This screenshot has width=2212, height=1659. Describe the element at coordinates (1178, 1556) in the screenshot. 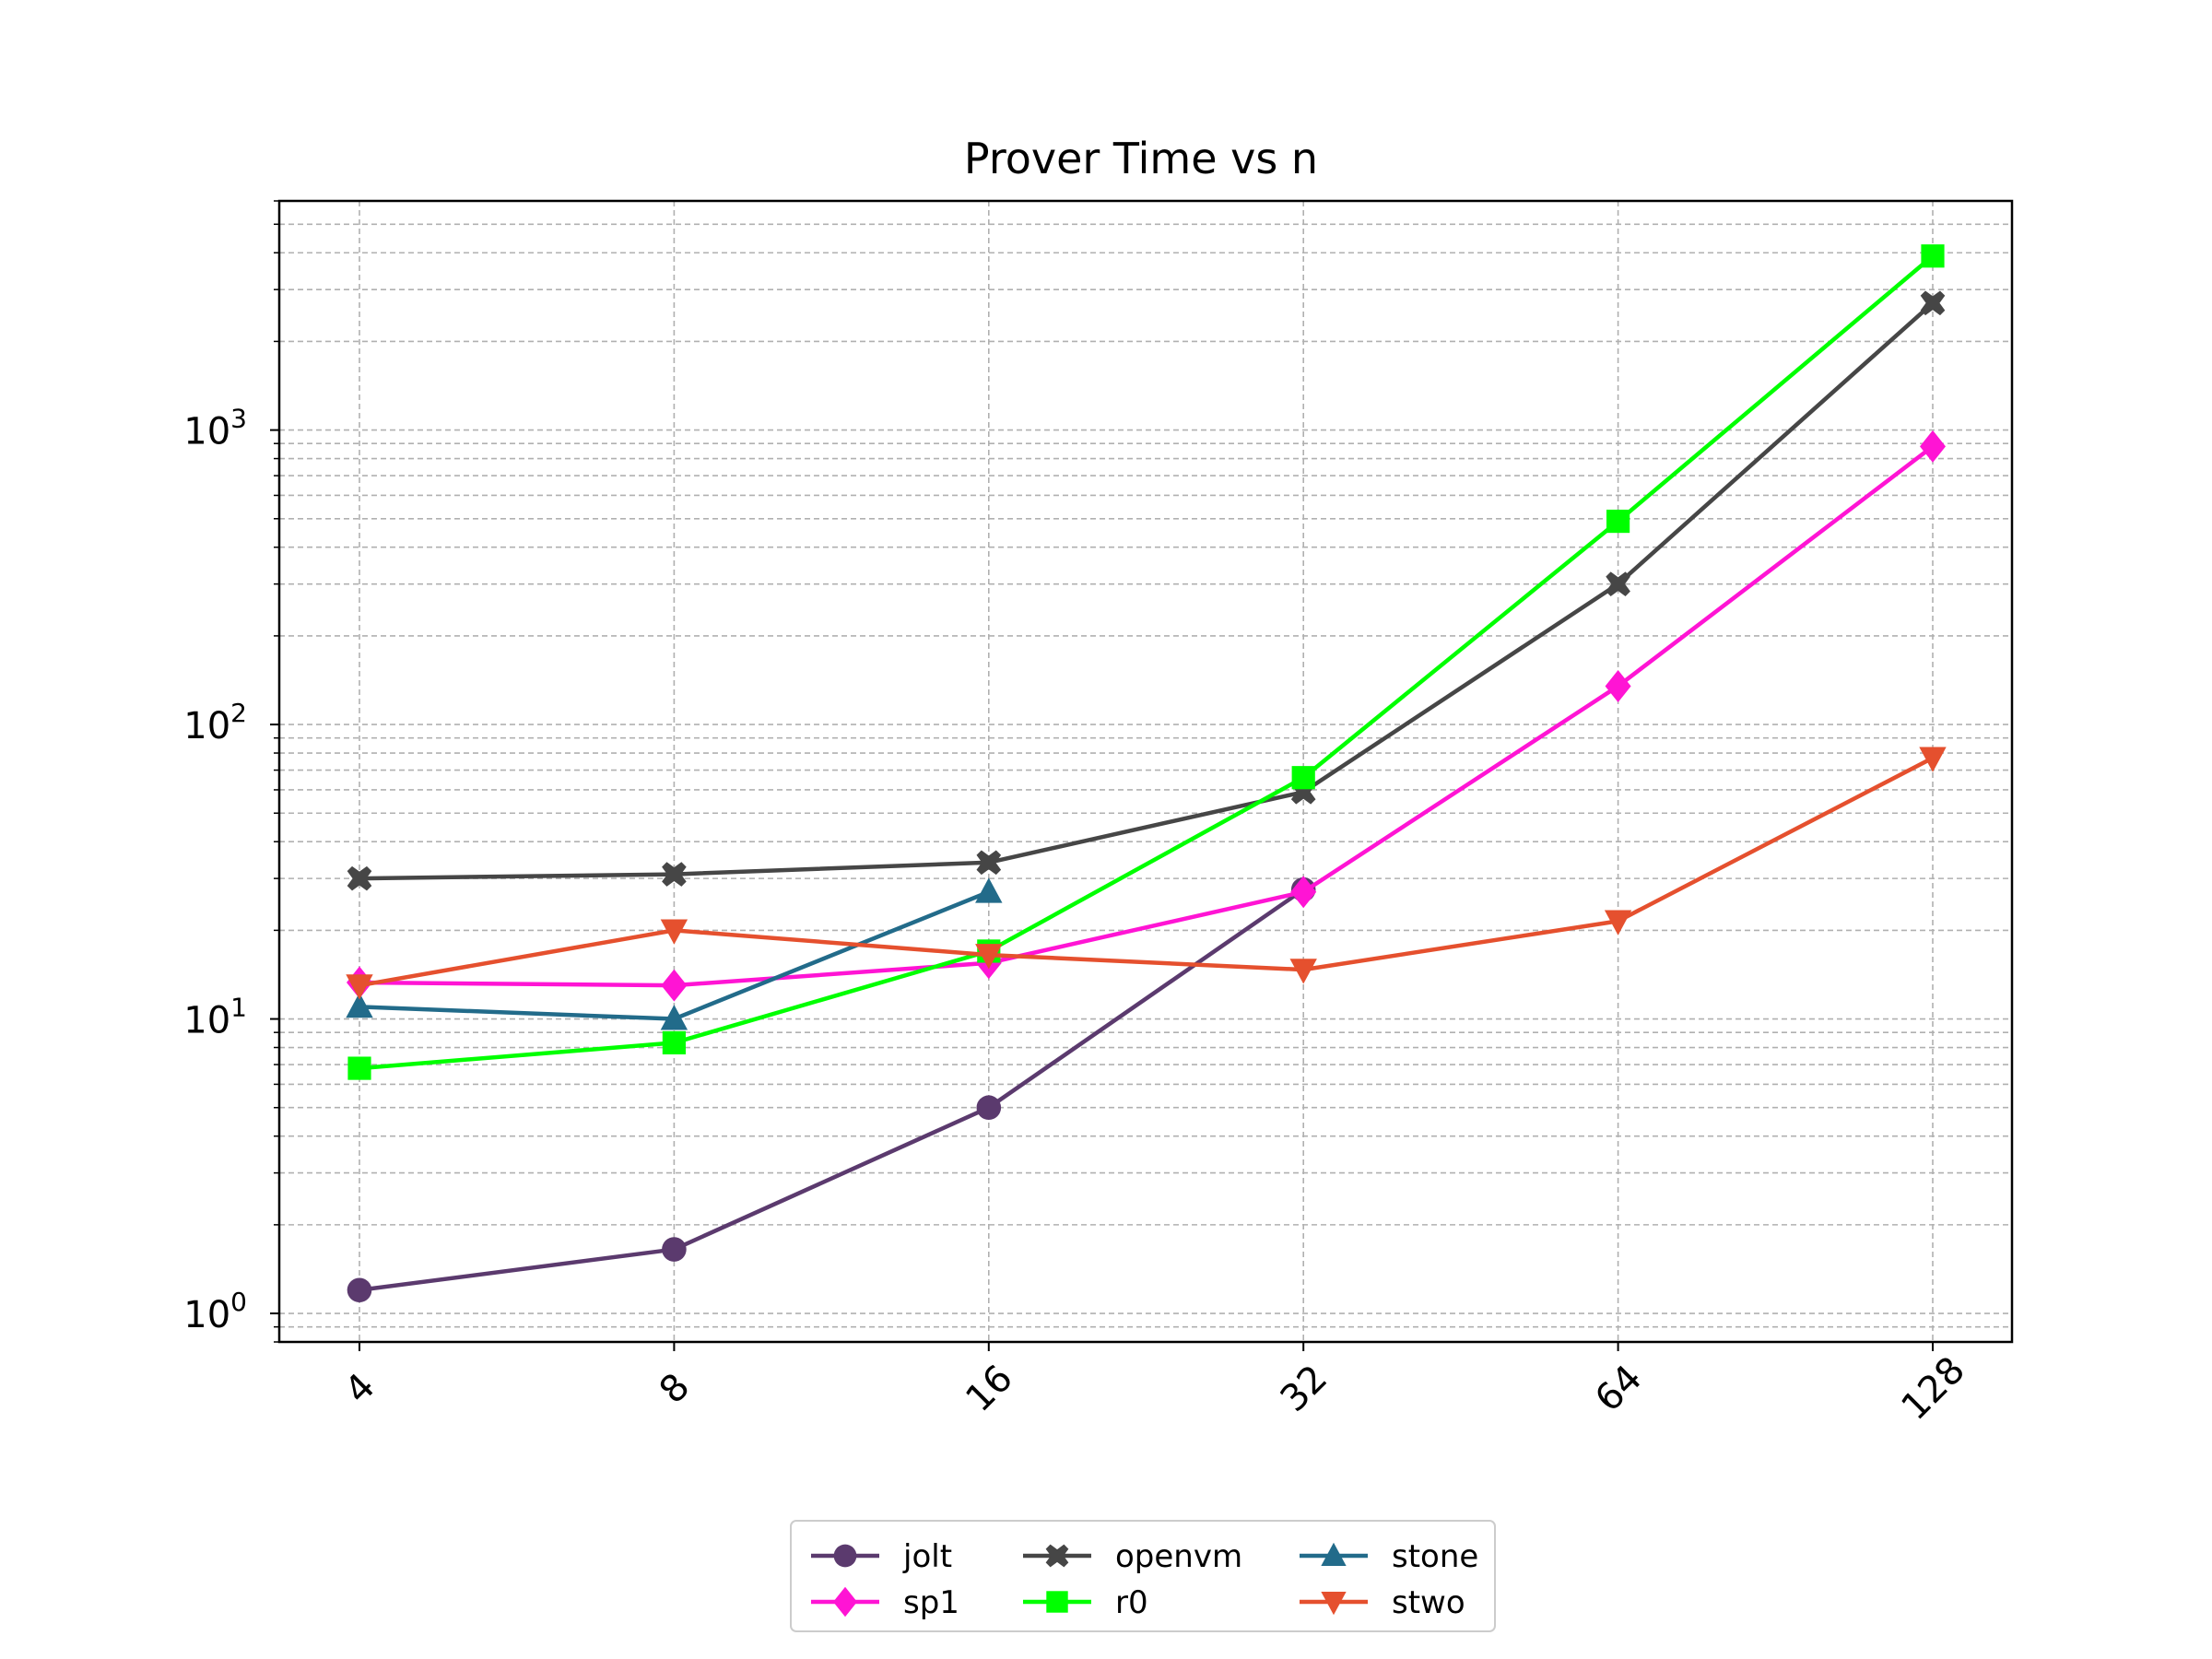

I see `legend-label-openvm: openvm` at that location.